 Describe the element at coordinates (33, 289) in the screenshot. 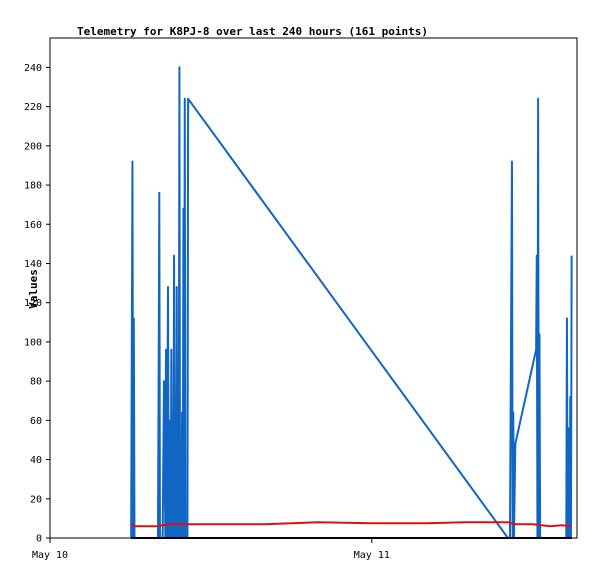

I see `y-axis-label: Values` at that location.